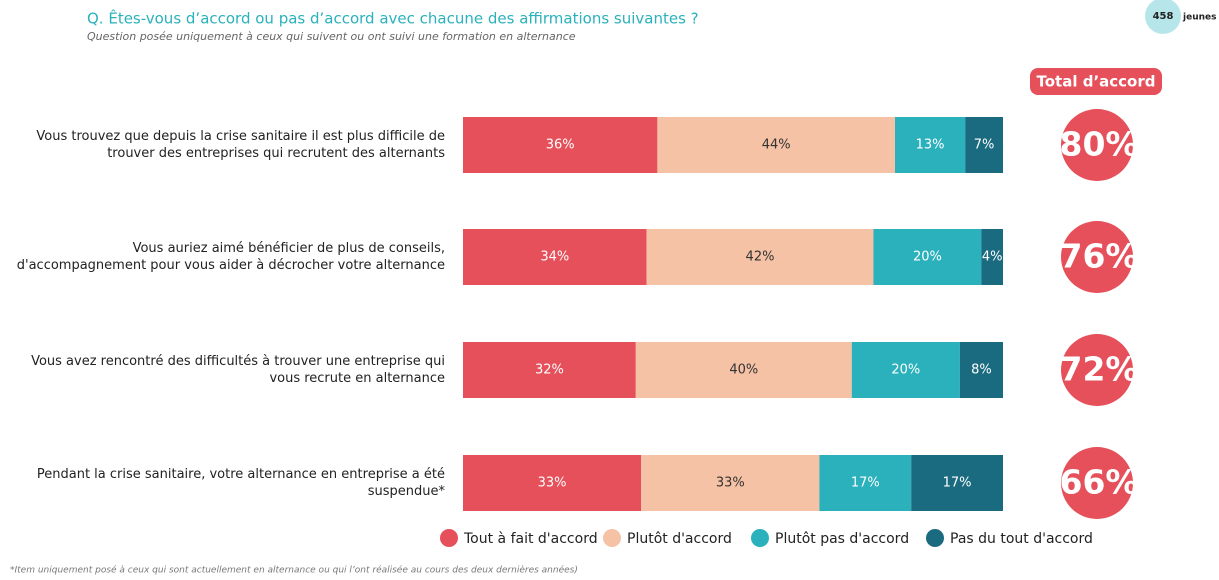 The width and height of the screenshot is (1219, 580). I want to click on value-label: 42%, so click(760, 257).